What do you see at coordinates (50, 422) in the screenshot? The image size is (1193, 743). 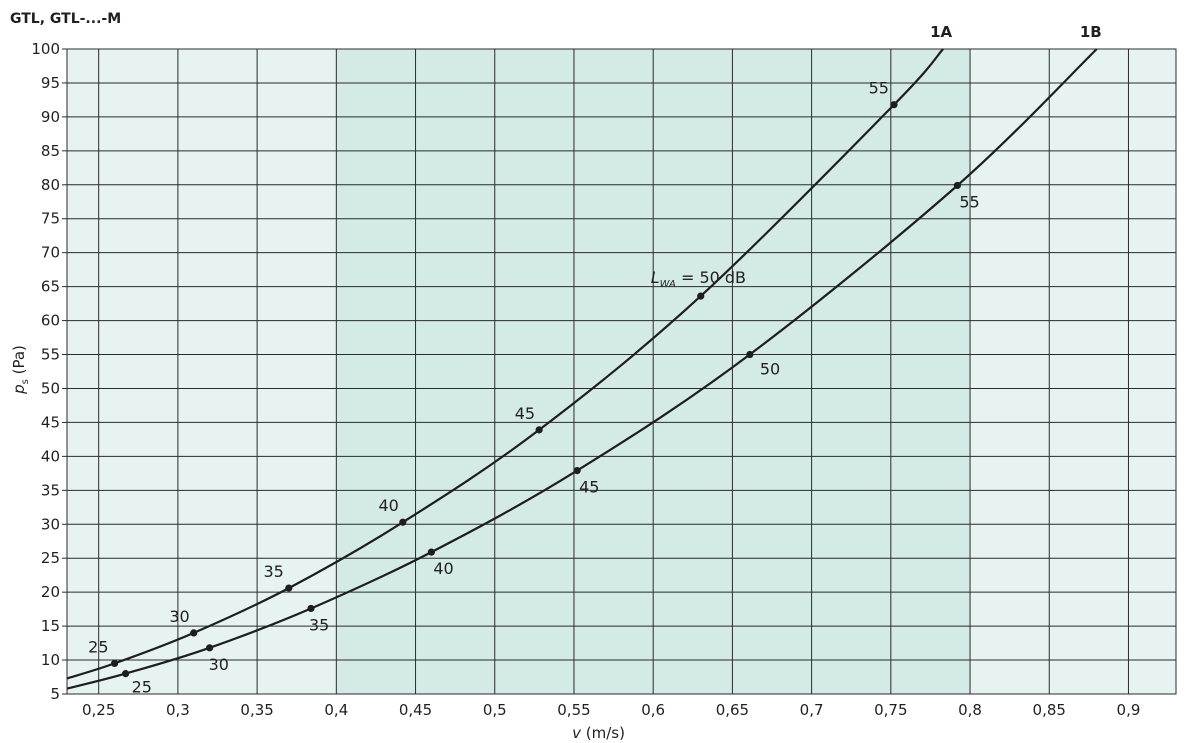 I see `y-tick-label: 45` at bounding box center [50, 422].